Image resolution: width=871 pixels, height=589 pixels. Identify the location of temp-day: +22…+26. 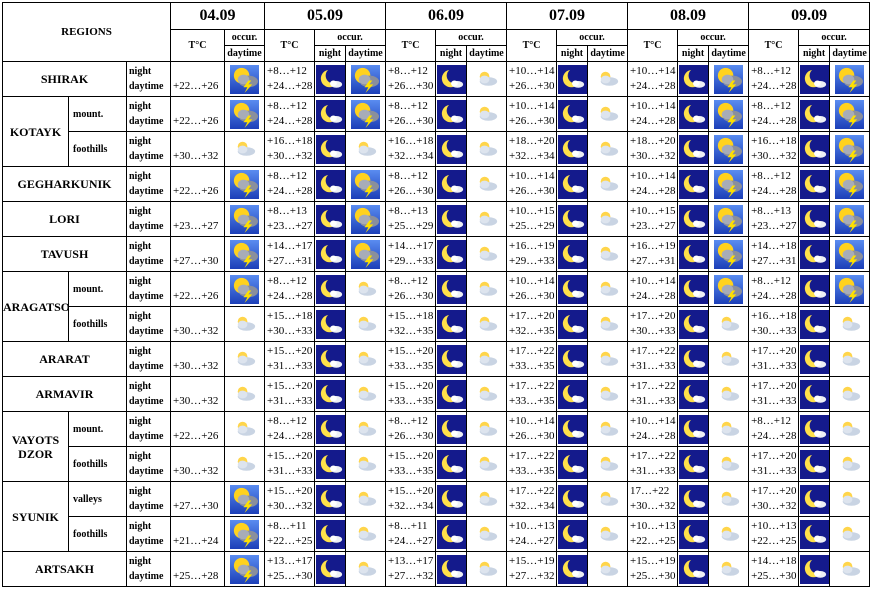
(196, 191).